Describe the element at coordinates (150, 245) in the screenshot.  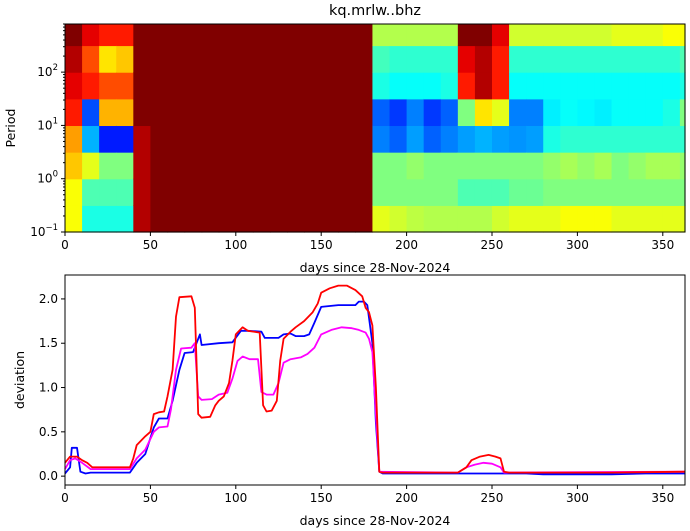
I see `x-tick-label: 50` at that location.